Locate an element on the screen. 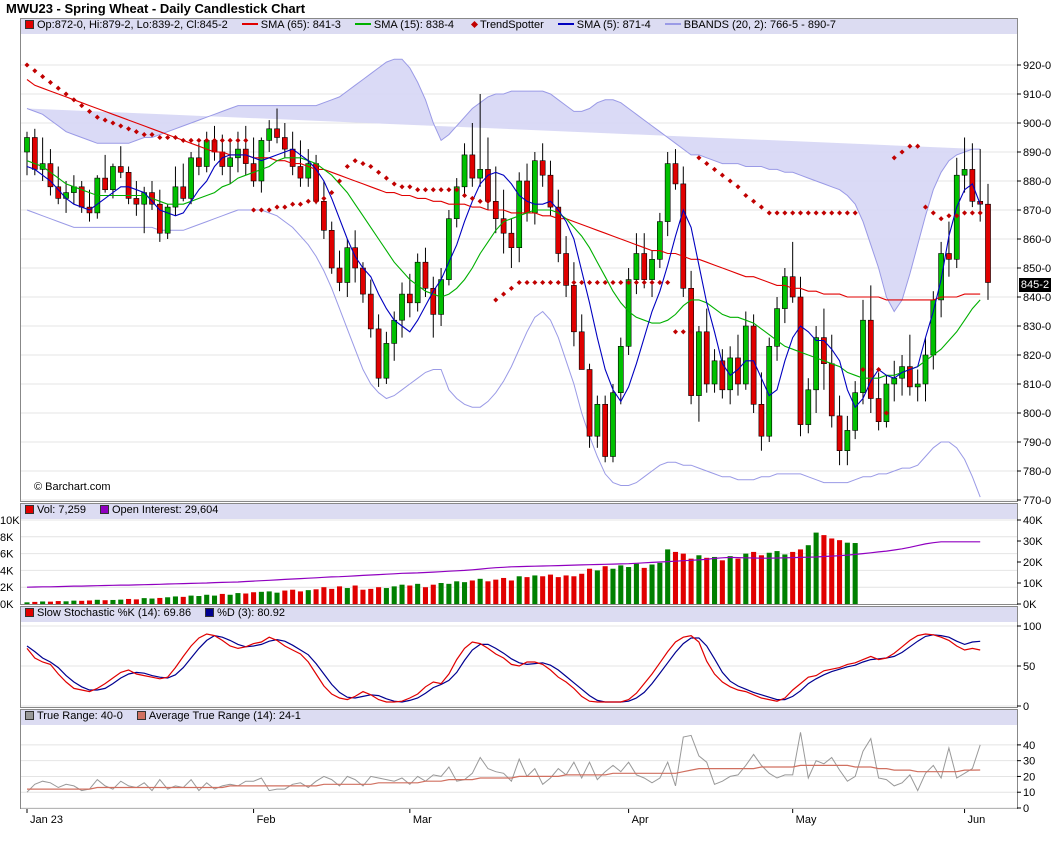  tr-tick-label: 40 is located at coordinates (1029, 746).